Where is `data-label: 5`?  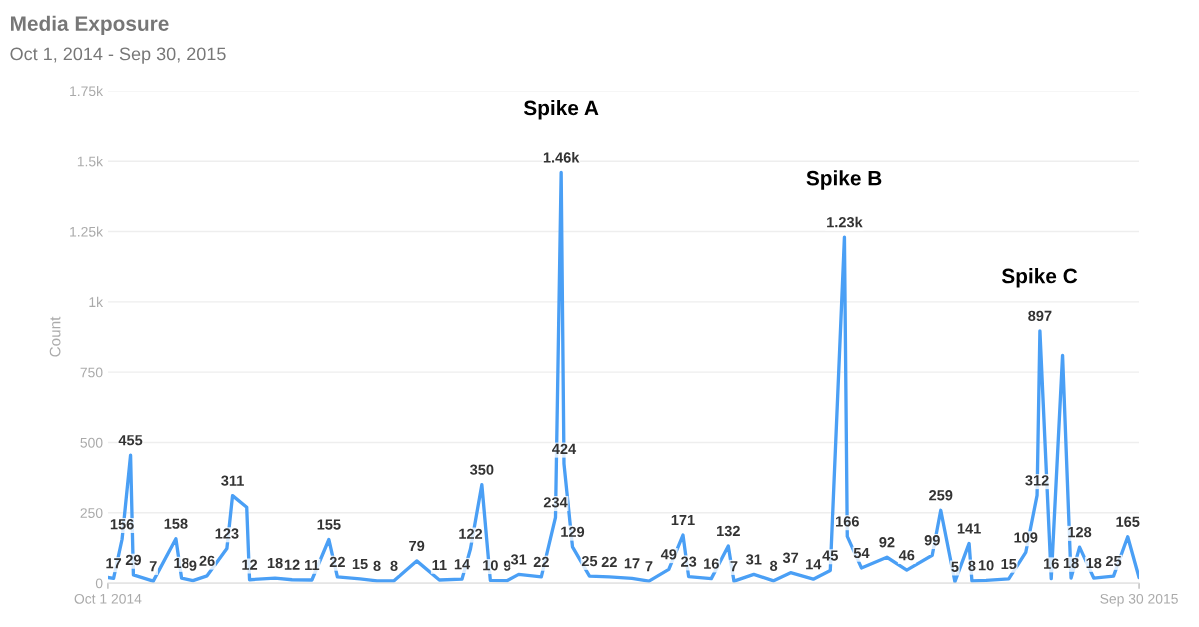 data-label: 5 is located at coordinates (955, 566).